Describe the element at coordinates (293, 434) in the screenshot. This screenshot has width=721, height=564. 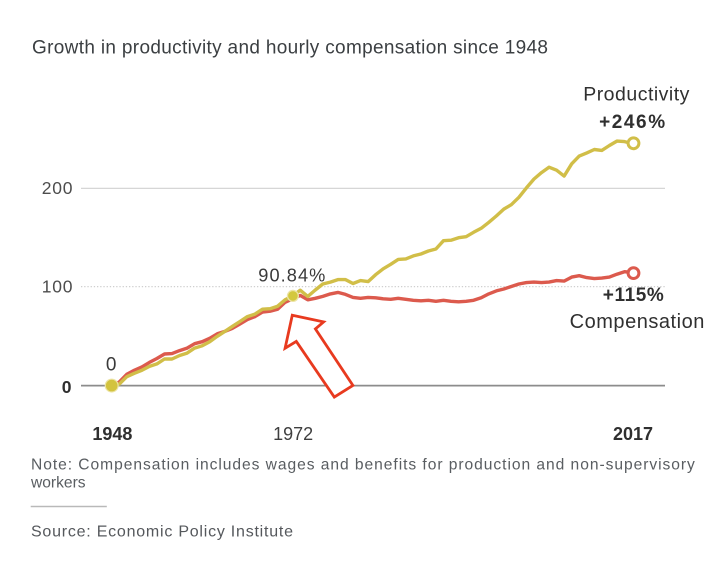
I see `svg-text: 1972` at that location.